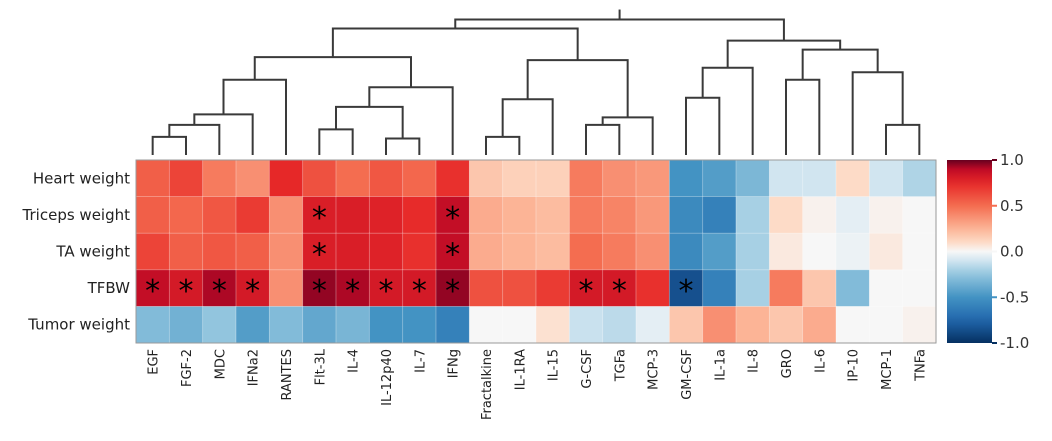 This screenshot has height=441, width=1052. What do you see at coordinates (1014, 343) in the screenshot?
I see `colorbar-tick-label: -1.0` at bounding box center [1014, 343].